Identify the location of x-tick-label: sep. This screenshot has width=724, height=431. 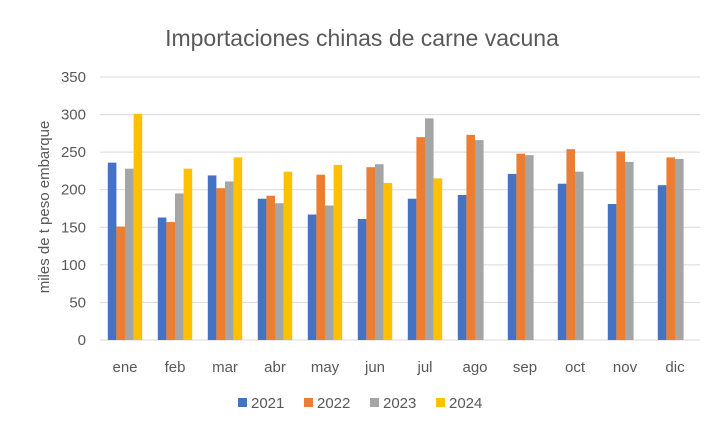
(525, 367).